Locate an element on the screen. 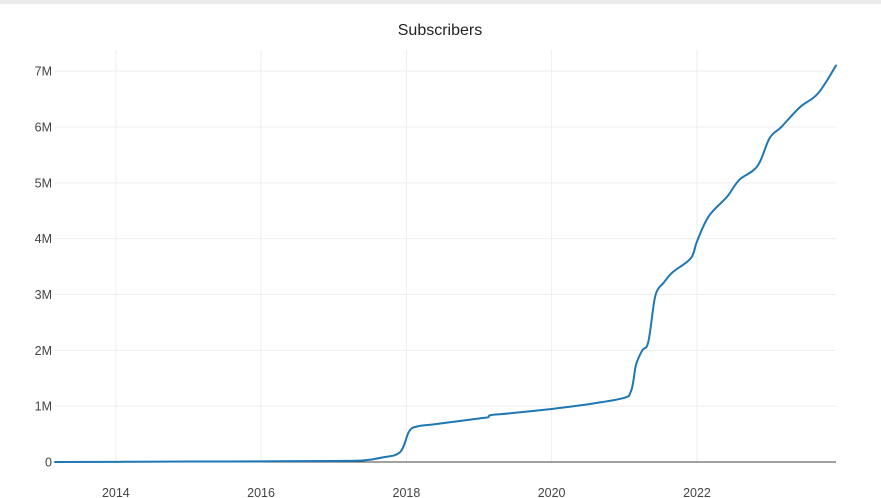  x-tick-label: 2014 is located at coordinates (116, 492).